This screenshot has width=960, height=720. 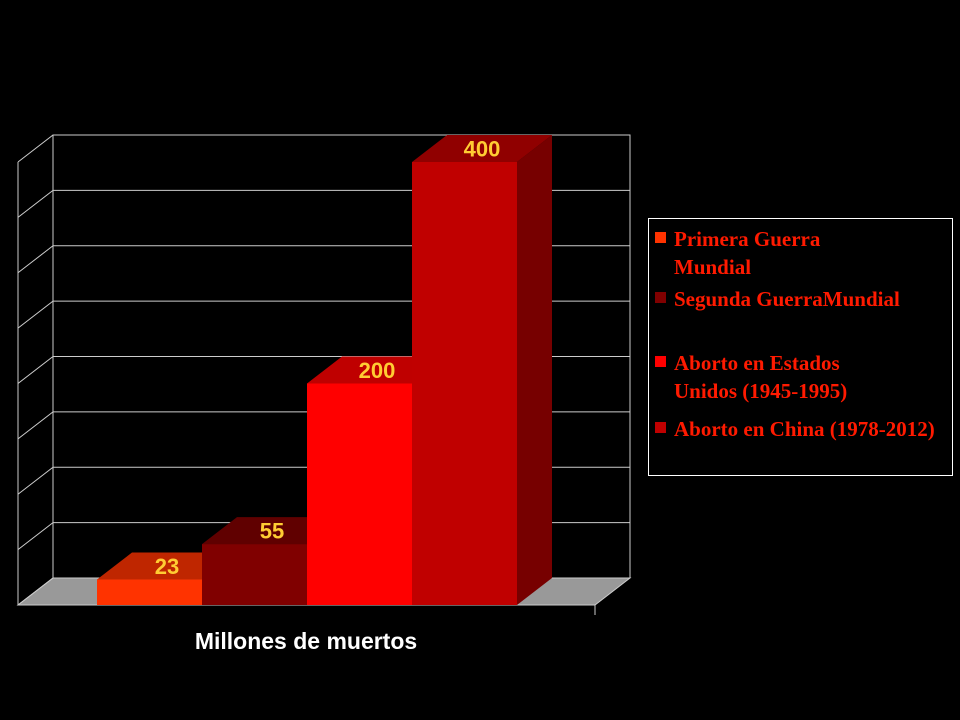 What do you see at coordinates (167, 566) in the screenshot?
I see `value-label: 23` at bounding box center [167, 566].